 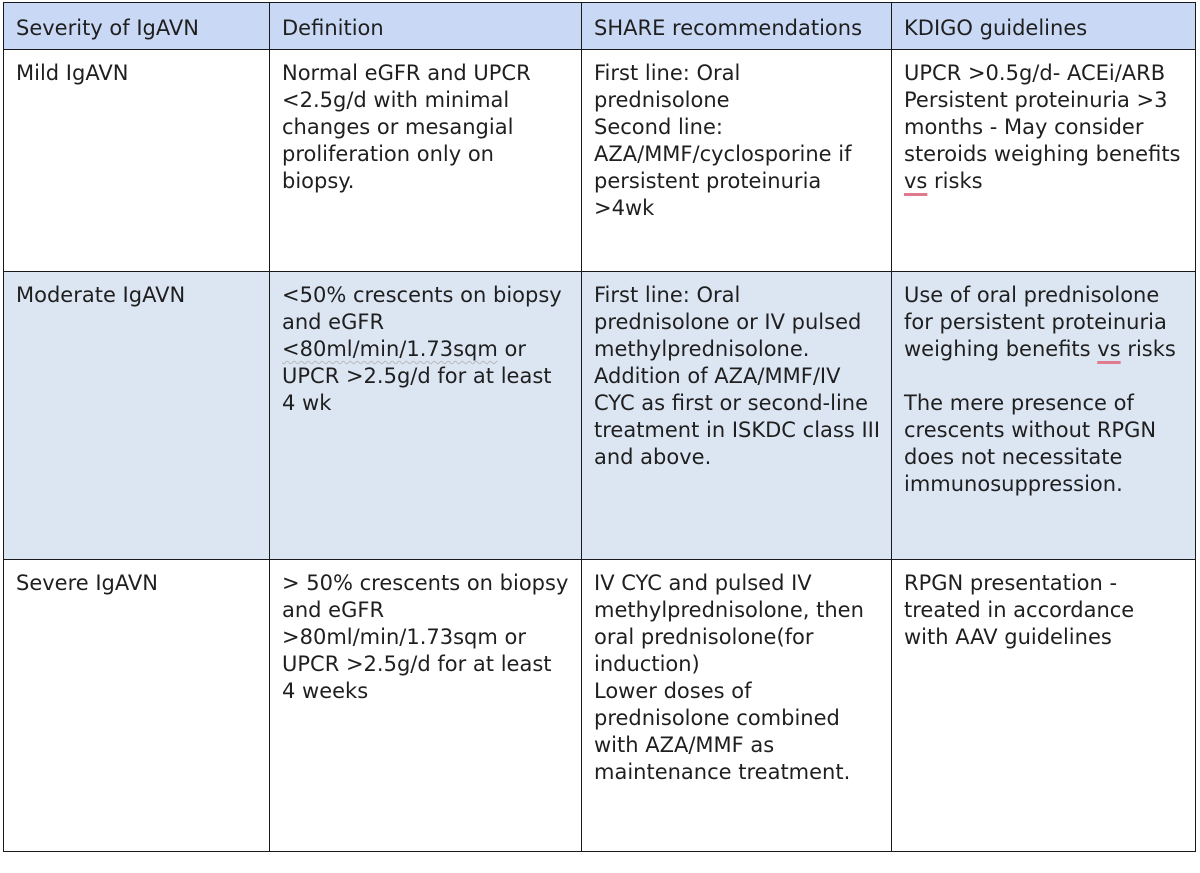 What do you see at coordinates (136, 26) in the screenshot?
I see `header-severity: Severity of IgAVN` at bounding box center [136, 26].